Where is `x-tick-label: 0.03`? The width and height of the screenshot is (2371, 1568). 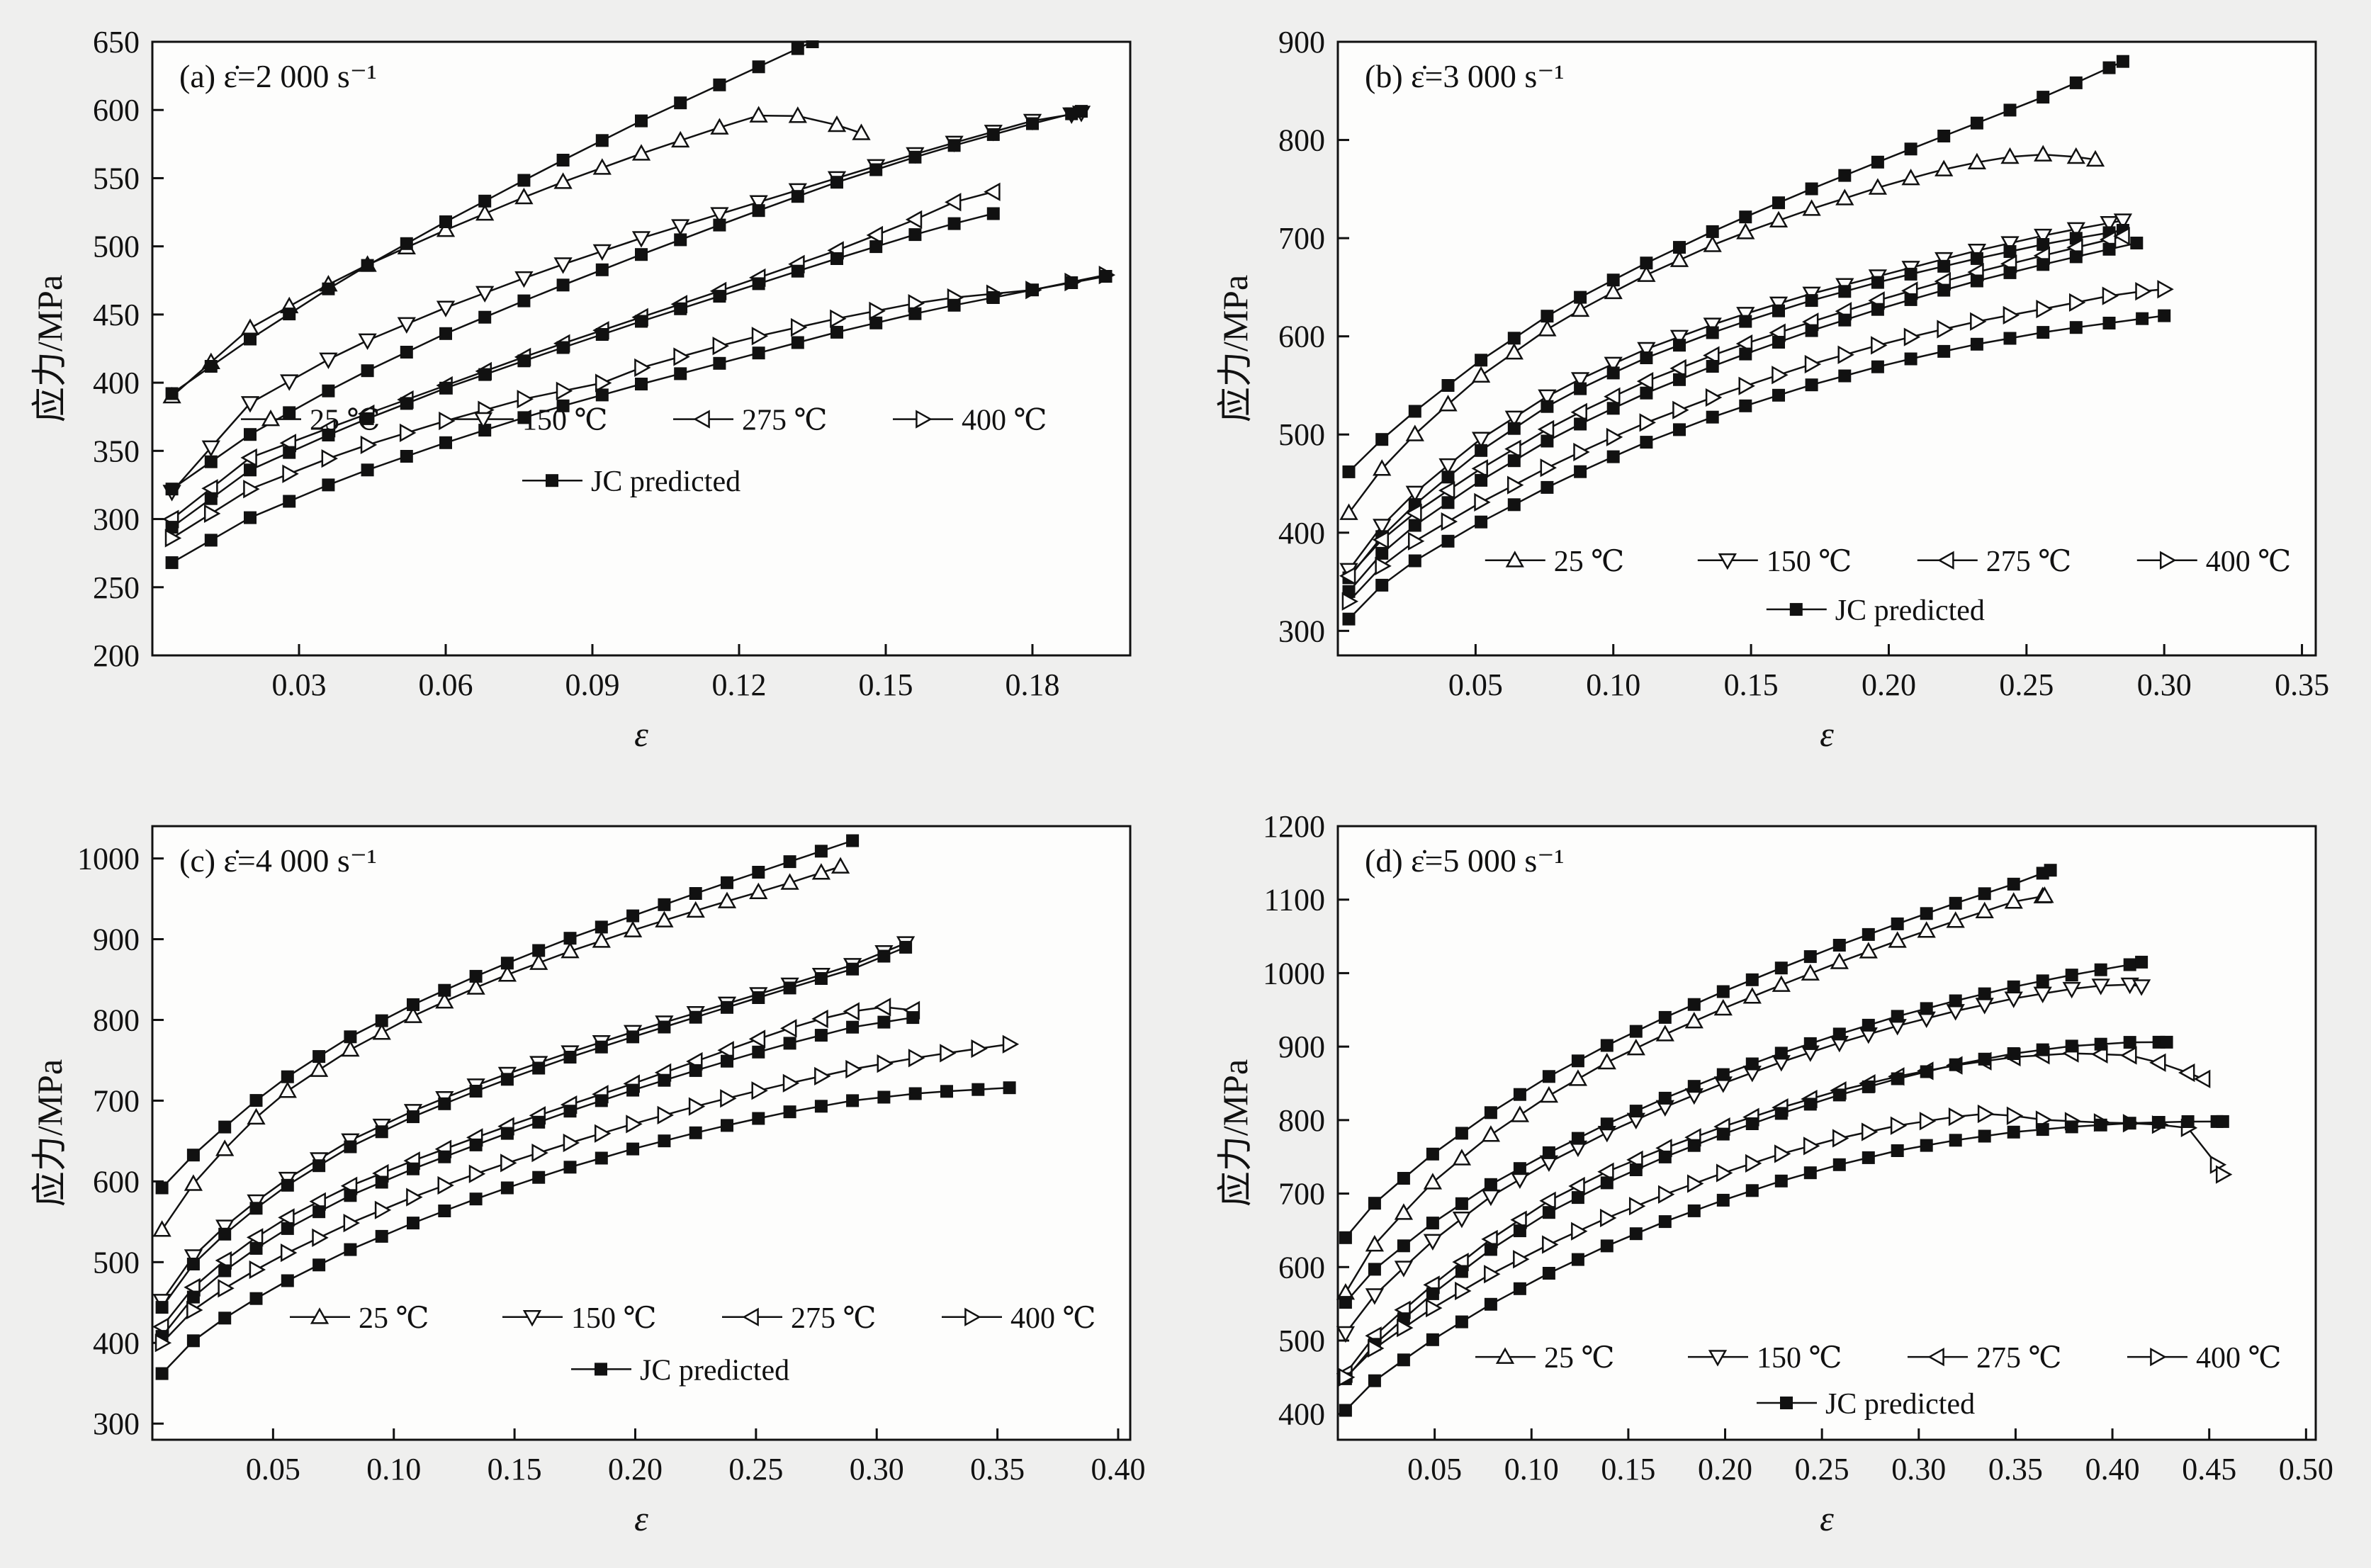
x-tick-label: 0.03 is located at coordinates (298, 684).